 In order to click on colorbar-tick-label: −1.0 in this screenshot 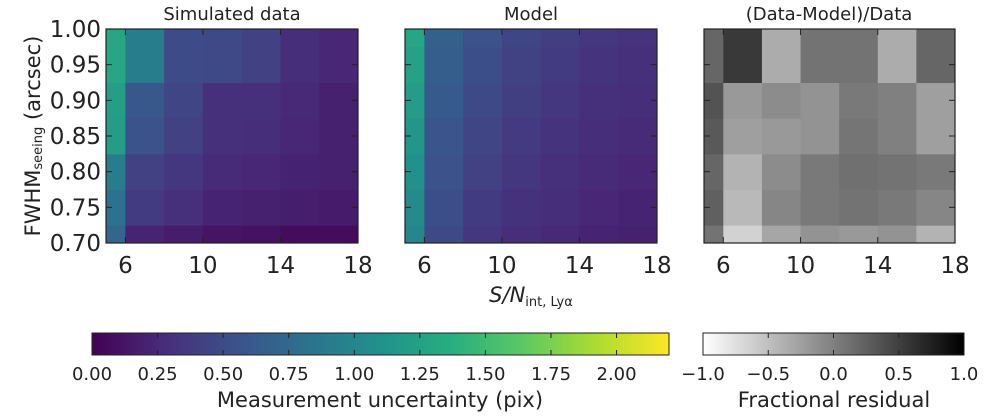, I will do `click(703, 374)`.